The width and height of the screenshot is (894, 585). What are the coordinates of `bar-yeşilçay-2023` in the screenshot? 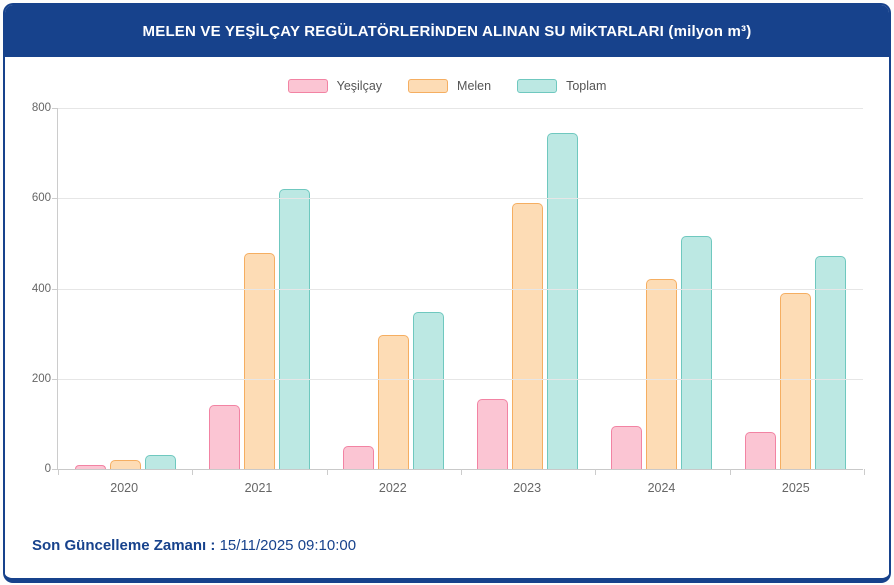 It's located at (493, 434).